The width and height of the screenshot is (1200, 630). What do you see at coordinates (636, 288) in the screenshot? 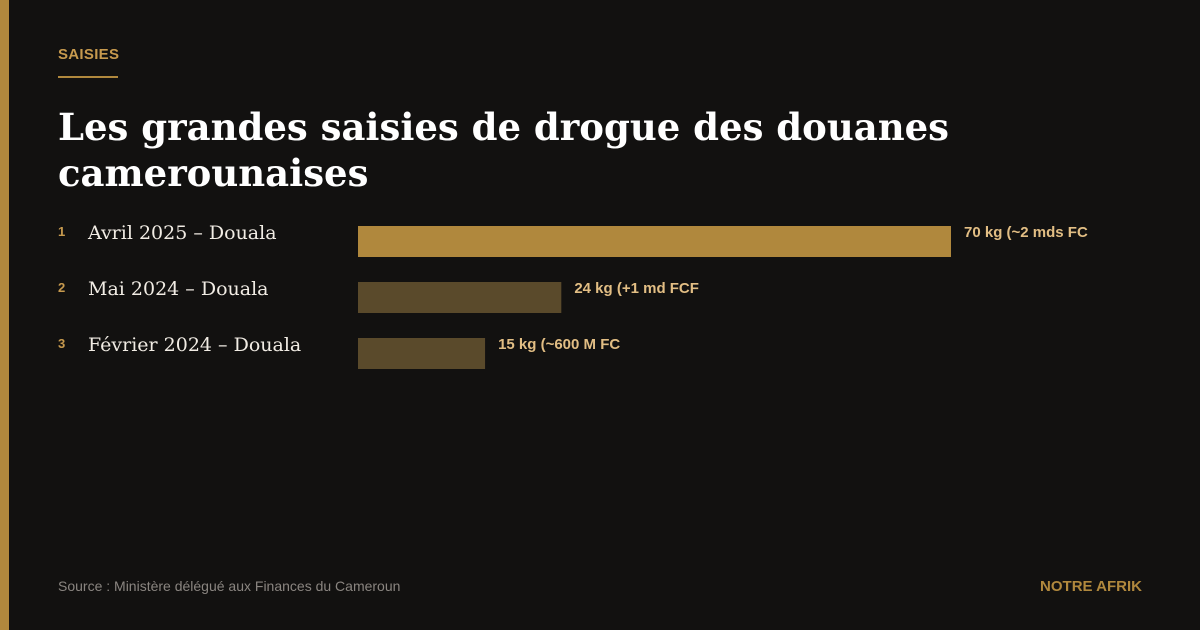
I see `value-label: 24 kg (+1 md FCF` at bounding box center [636, 288].